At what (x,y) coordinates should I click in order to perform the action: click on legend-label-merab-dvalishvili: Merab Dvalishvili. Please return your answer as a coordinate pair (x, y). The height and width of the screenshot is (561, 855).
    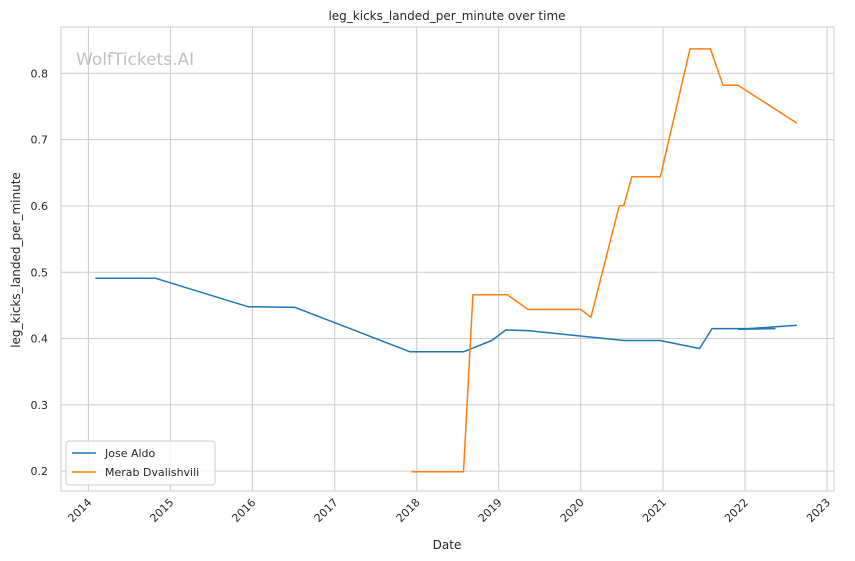
    Looking at the image, I should click on (152, 472).